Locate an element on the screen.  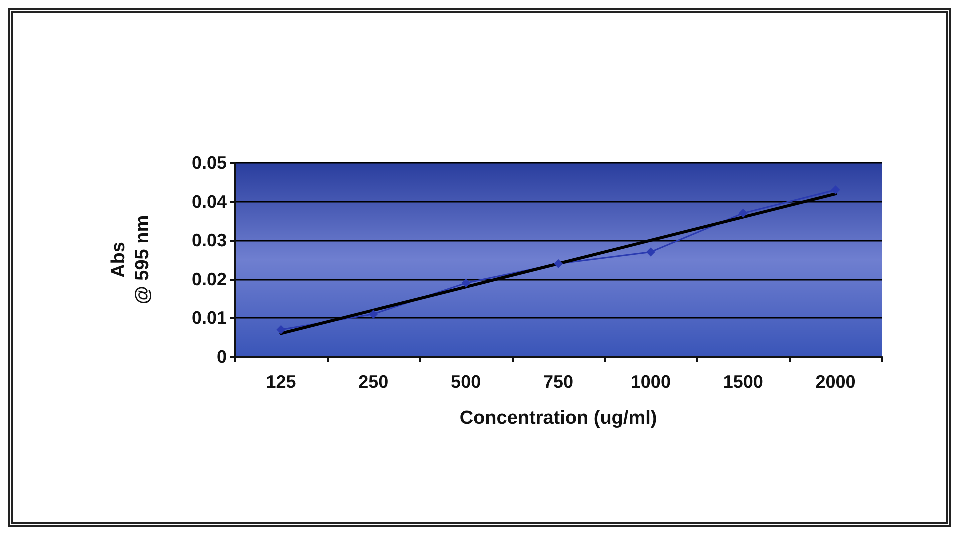
y-tick-label: 0.02 is located at coordinates (209, 279).